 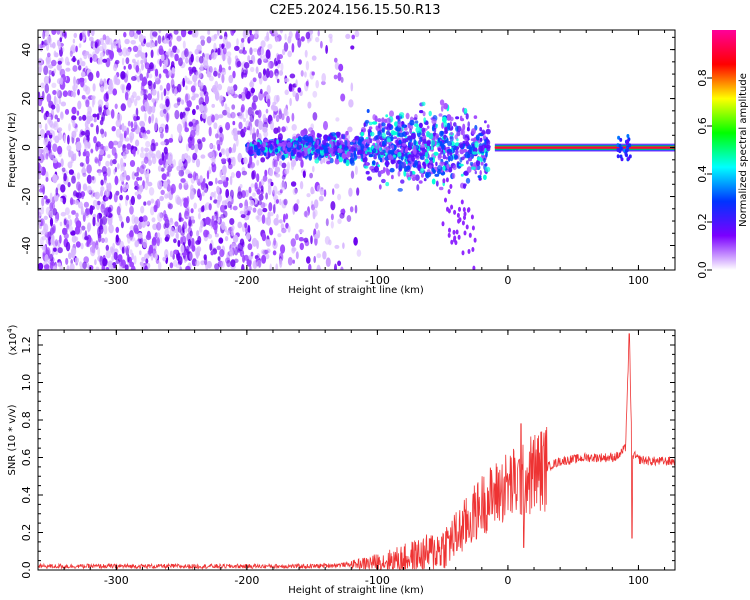 I want to click on spectrogram-xlabel: Height of straight line (km), so click(x=356, y=290).